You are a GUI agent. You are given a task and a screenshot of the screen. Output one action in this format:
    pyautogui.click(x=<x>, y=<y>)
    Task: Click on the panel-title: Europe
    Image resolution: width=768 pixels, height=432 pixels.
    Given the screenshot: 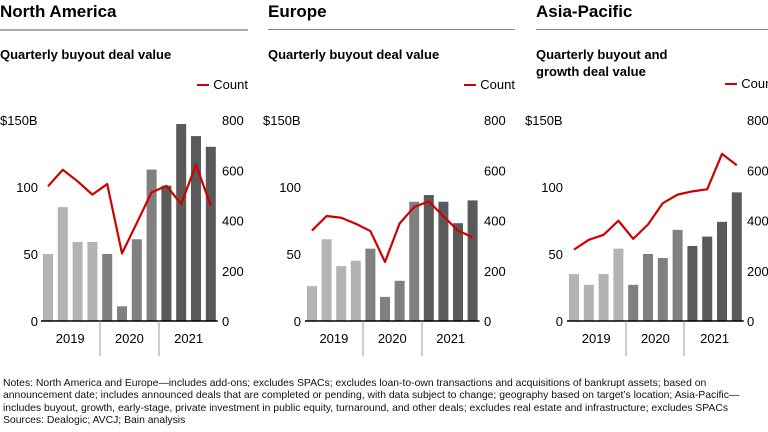 What is the action you would take?
    pyautogui.click(x=297, y=11)
    